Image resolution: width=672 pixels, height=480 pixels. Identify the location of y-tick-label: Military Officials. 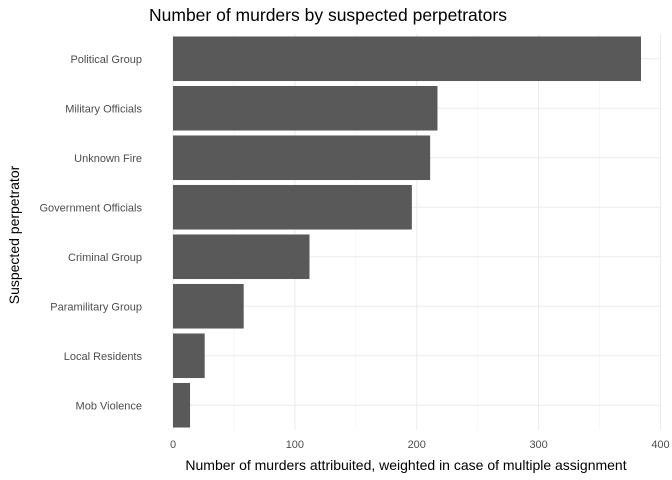
(103, 109).